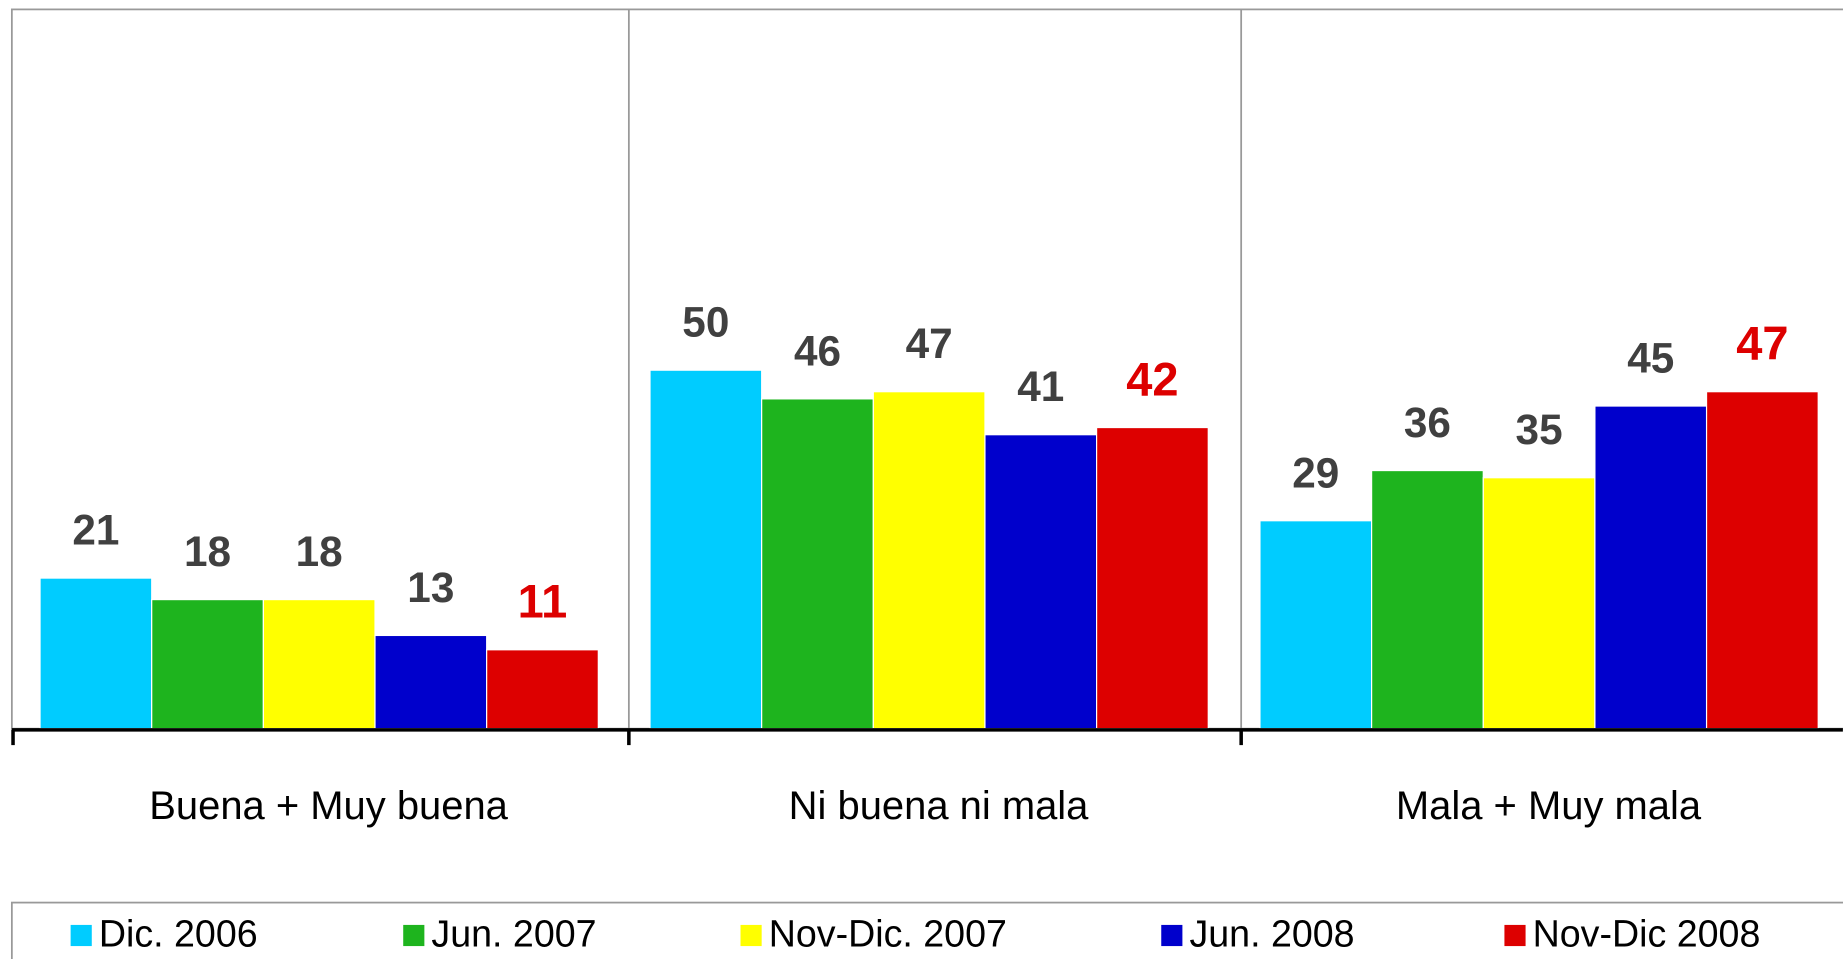 The image size is (1843, 959). Describe the element at coordinates (1539, 429) in the screenshot. I see `data-label: 35` at that location.